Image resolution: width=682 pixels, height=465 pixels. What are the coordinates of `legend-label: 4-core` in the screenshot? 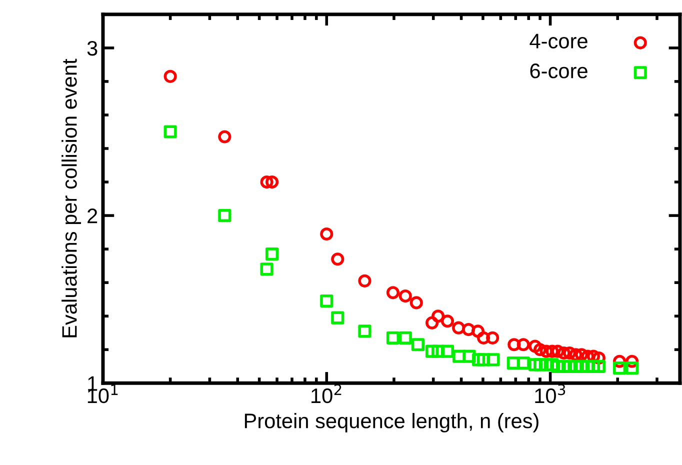 It's located at (559, 41).